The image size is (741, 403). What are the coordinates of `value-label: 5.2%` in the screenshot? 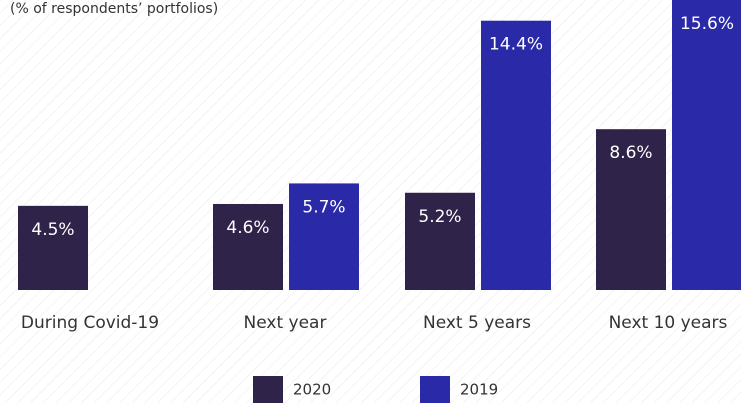 It's located at (439, 217).